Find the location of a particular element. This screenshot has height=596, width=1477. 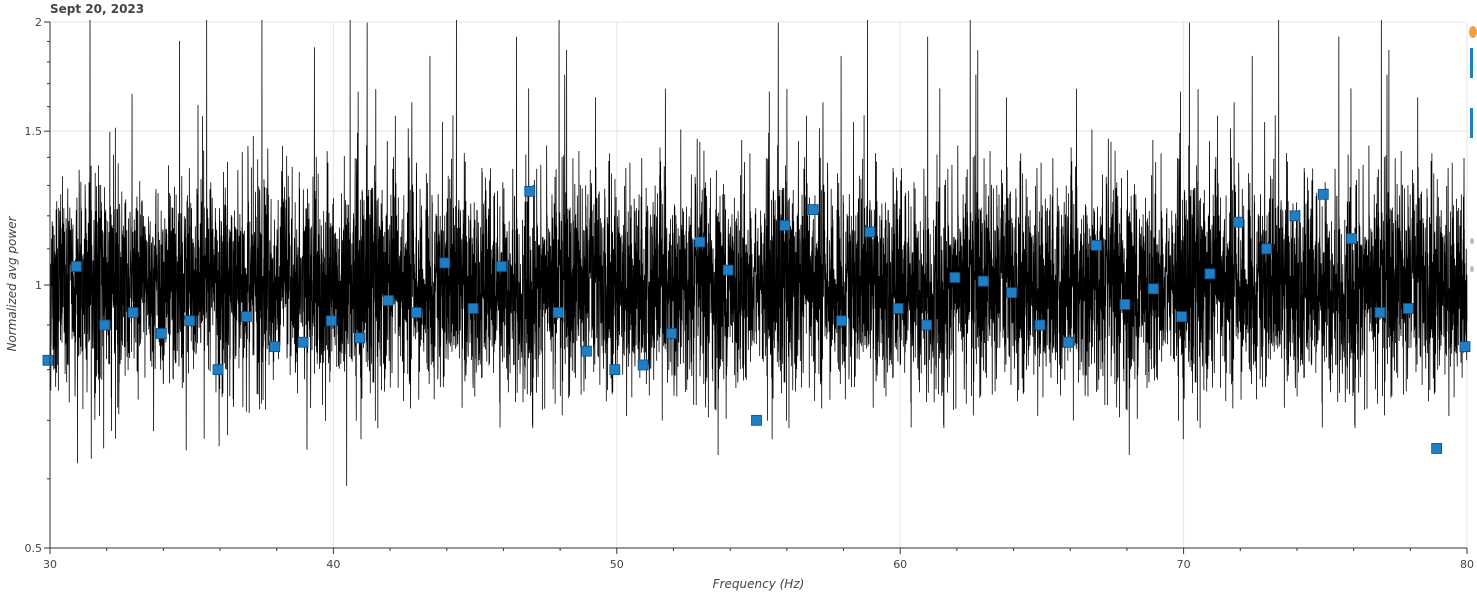

plot-toolbar is located at coordinates (1472, 152).